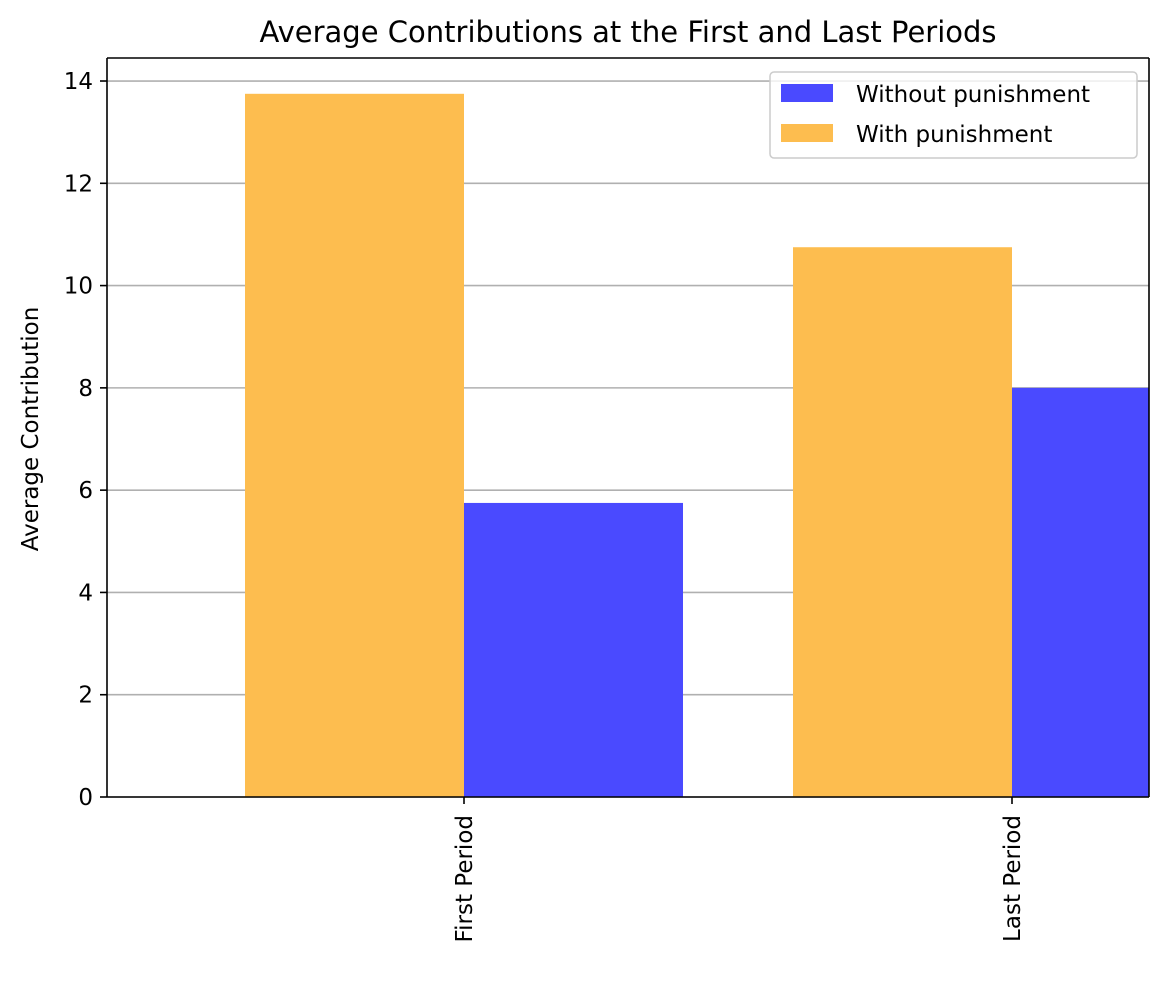 Image resolution: width=1169 pixels, height=983 pixels. What do you see at coordinates (78, 287) in the screenshot?
I see `y-tick-label: 10` at bounding box center [78, 287].